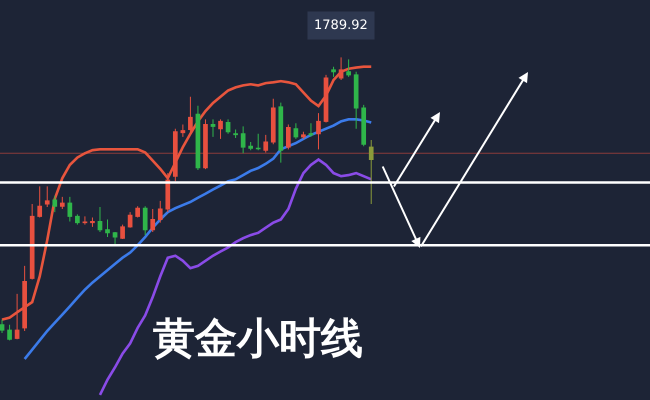  I want to click on text: 黄金小时线, so click(257, 338).